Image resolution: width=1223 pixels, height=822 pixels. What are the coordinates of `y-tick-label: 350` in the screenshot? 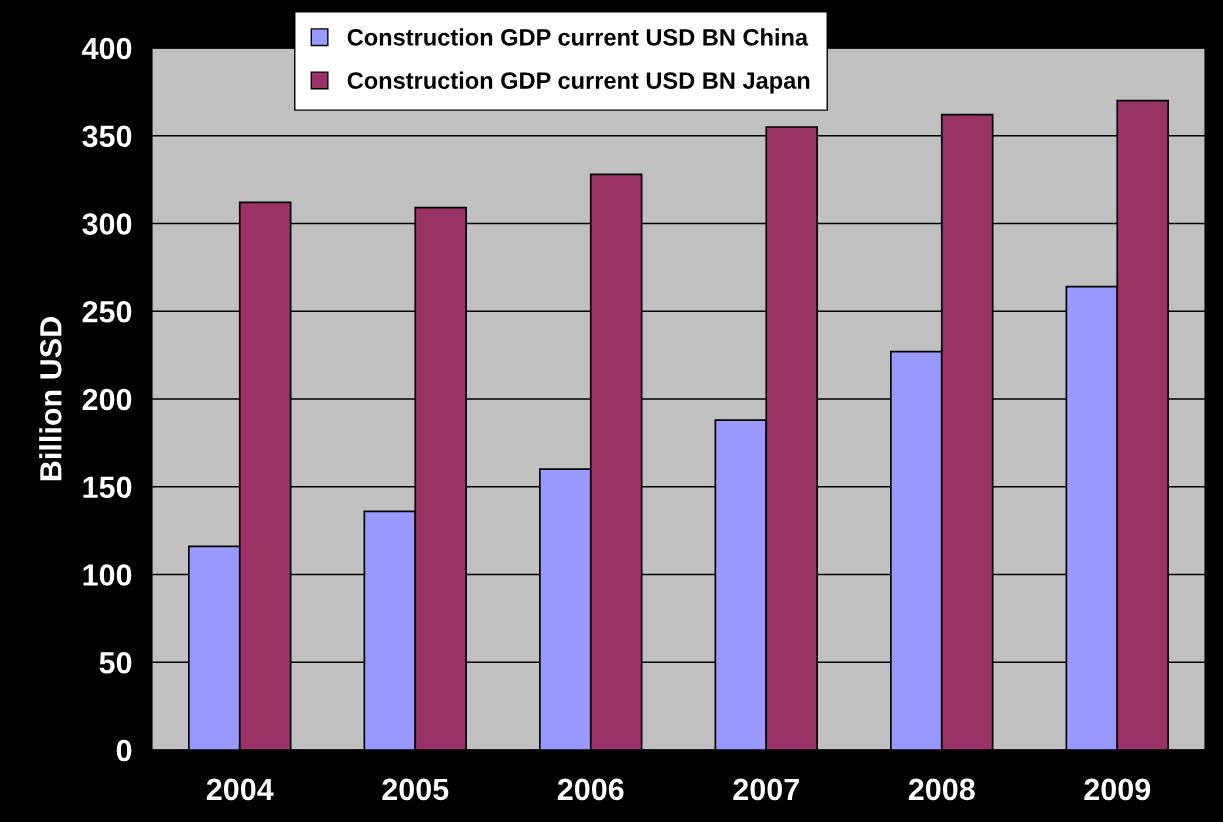 It's located at (107, 136).